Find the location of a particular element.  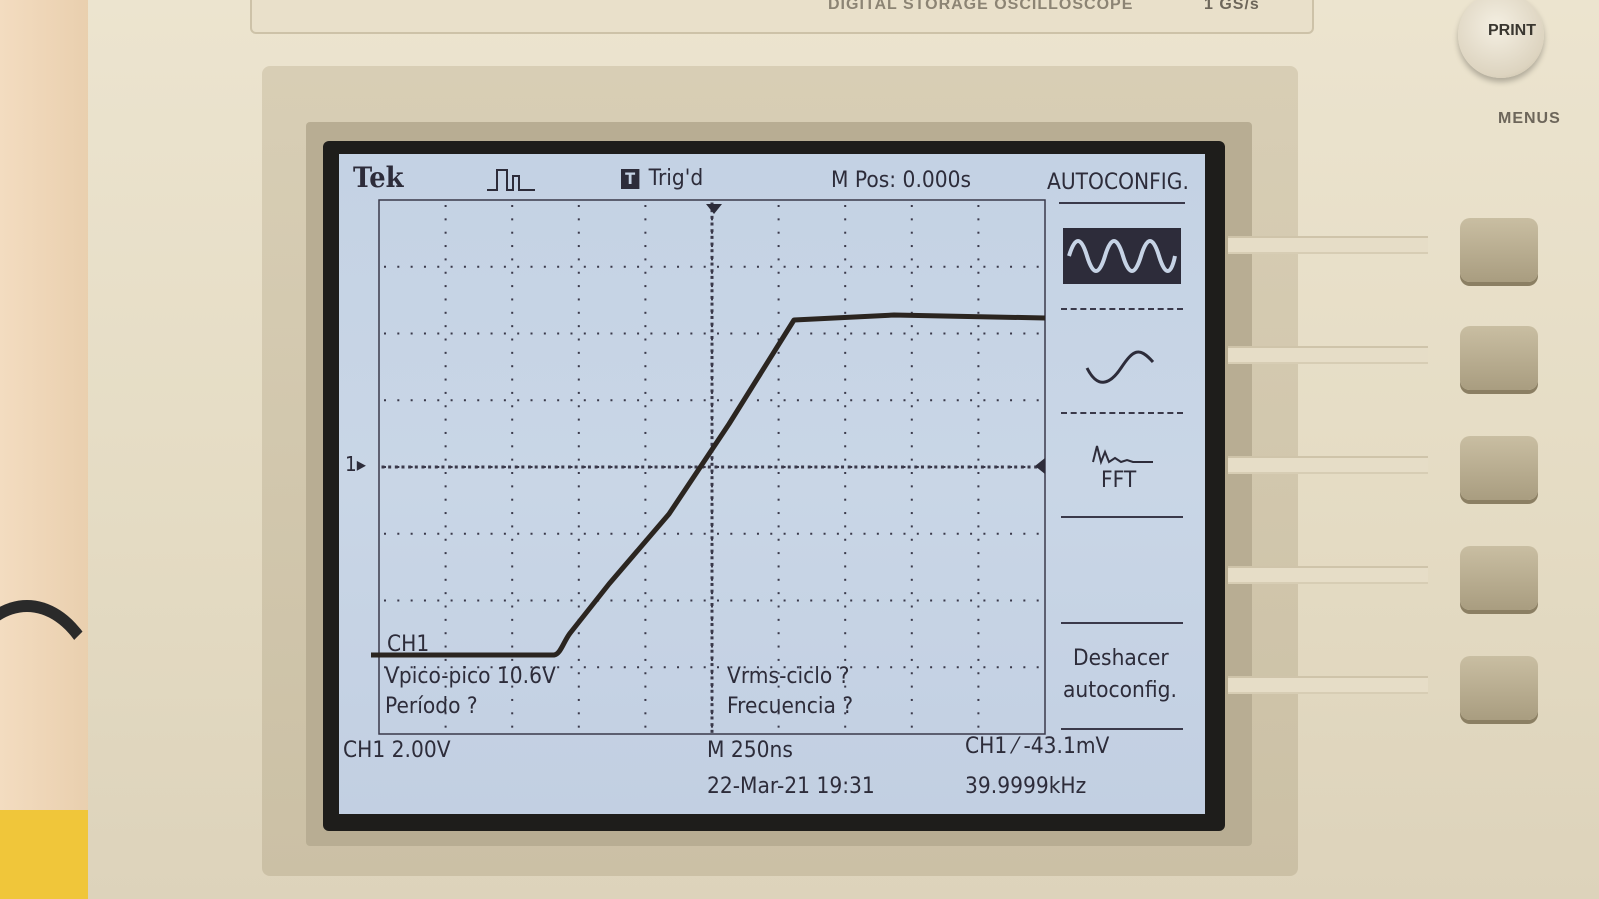

fft-icon is located at coordinates (1122, 455).